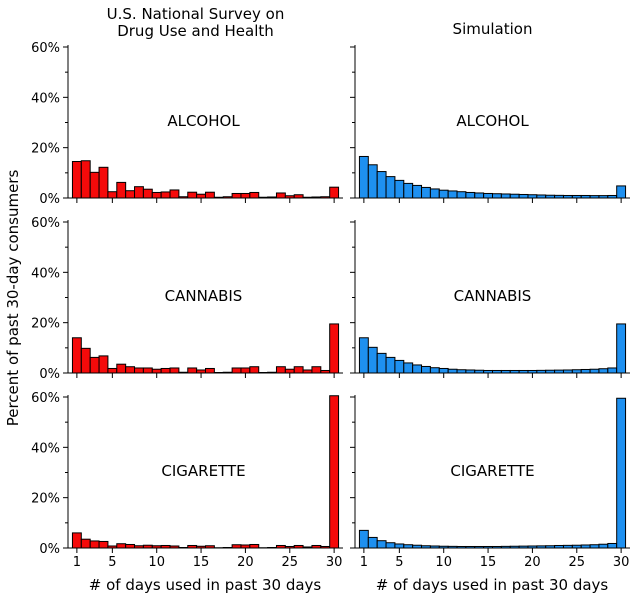 The image size is (639, 600). What do you see at coordinates (49, 199) in the screenshot?
I see `y-tick-label: 0%` at bounding box center [49, 199].